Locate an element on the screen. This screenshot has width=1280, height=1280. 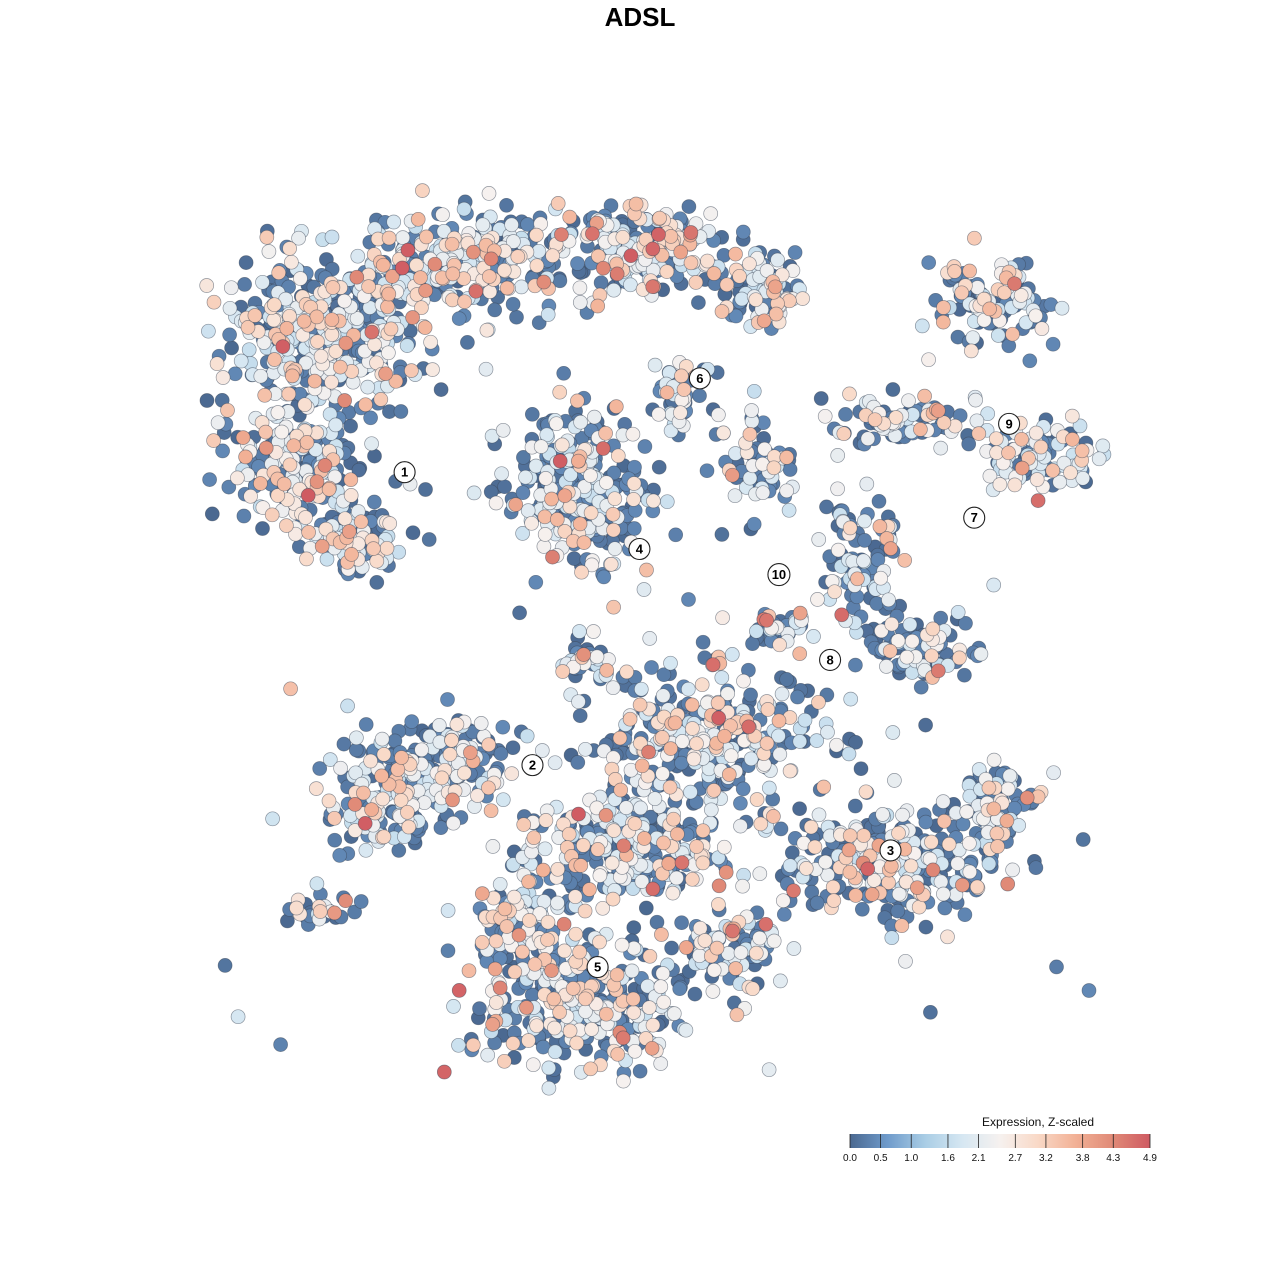
cluster-label-3: 3 is located at coordinates (890, 850).